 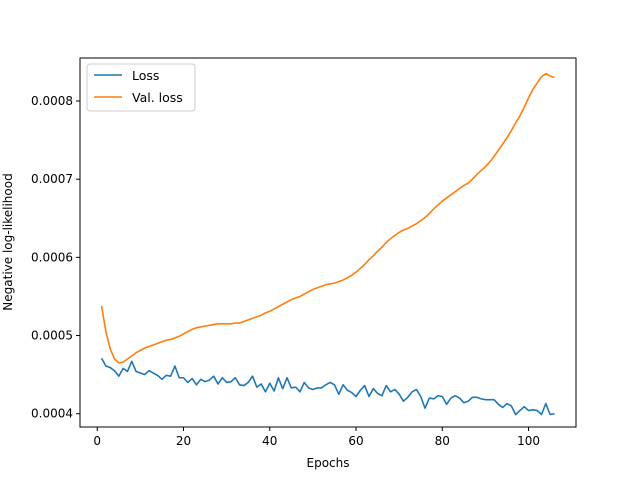 I want to click on legend-label-val-loss: Val. loss, so click(x=157, y=97).